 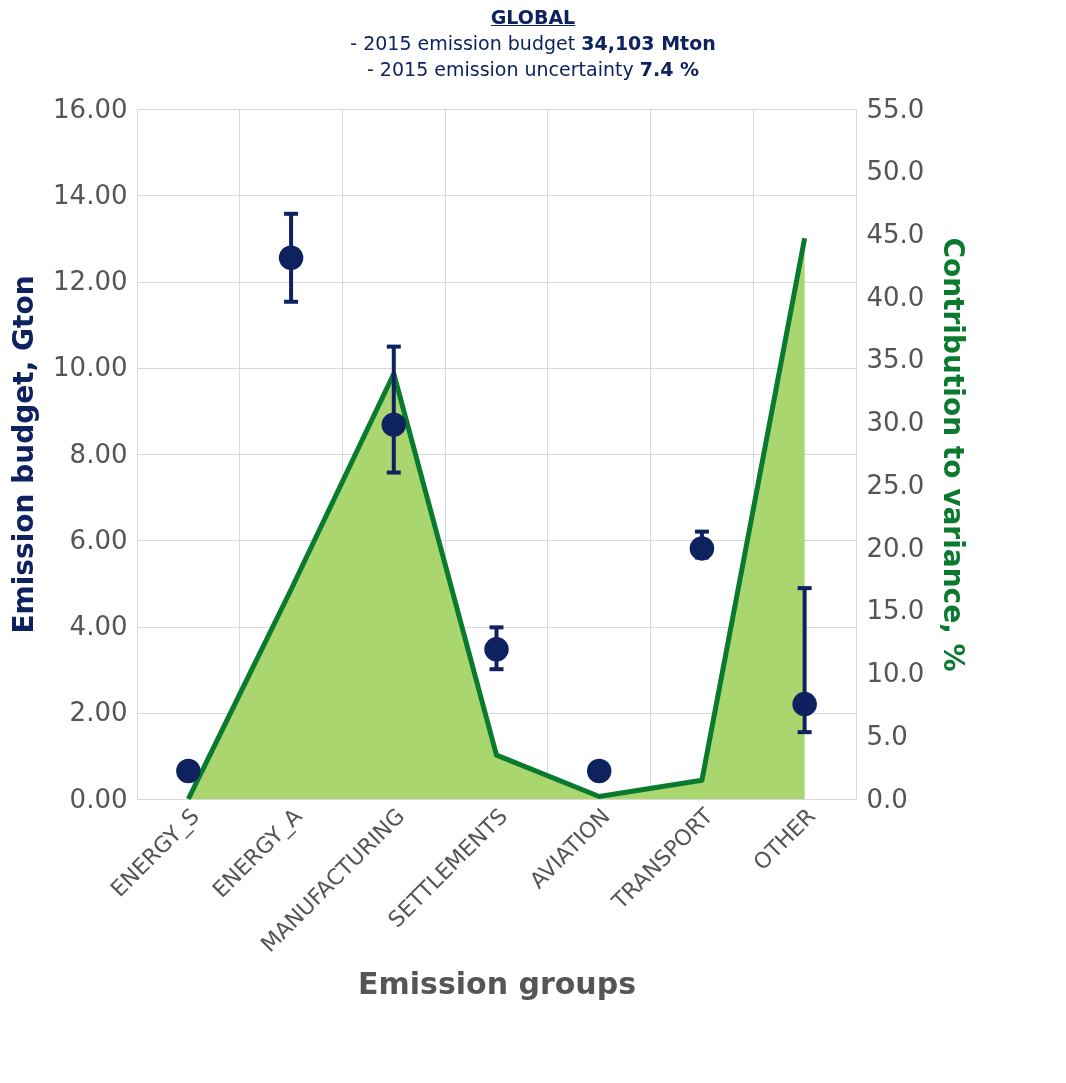 I want to click on y-tick-label: 2.00, so click(x=98, y=712).